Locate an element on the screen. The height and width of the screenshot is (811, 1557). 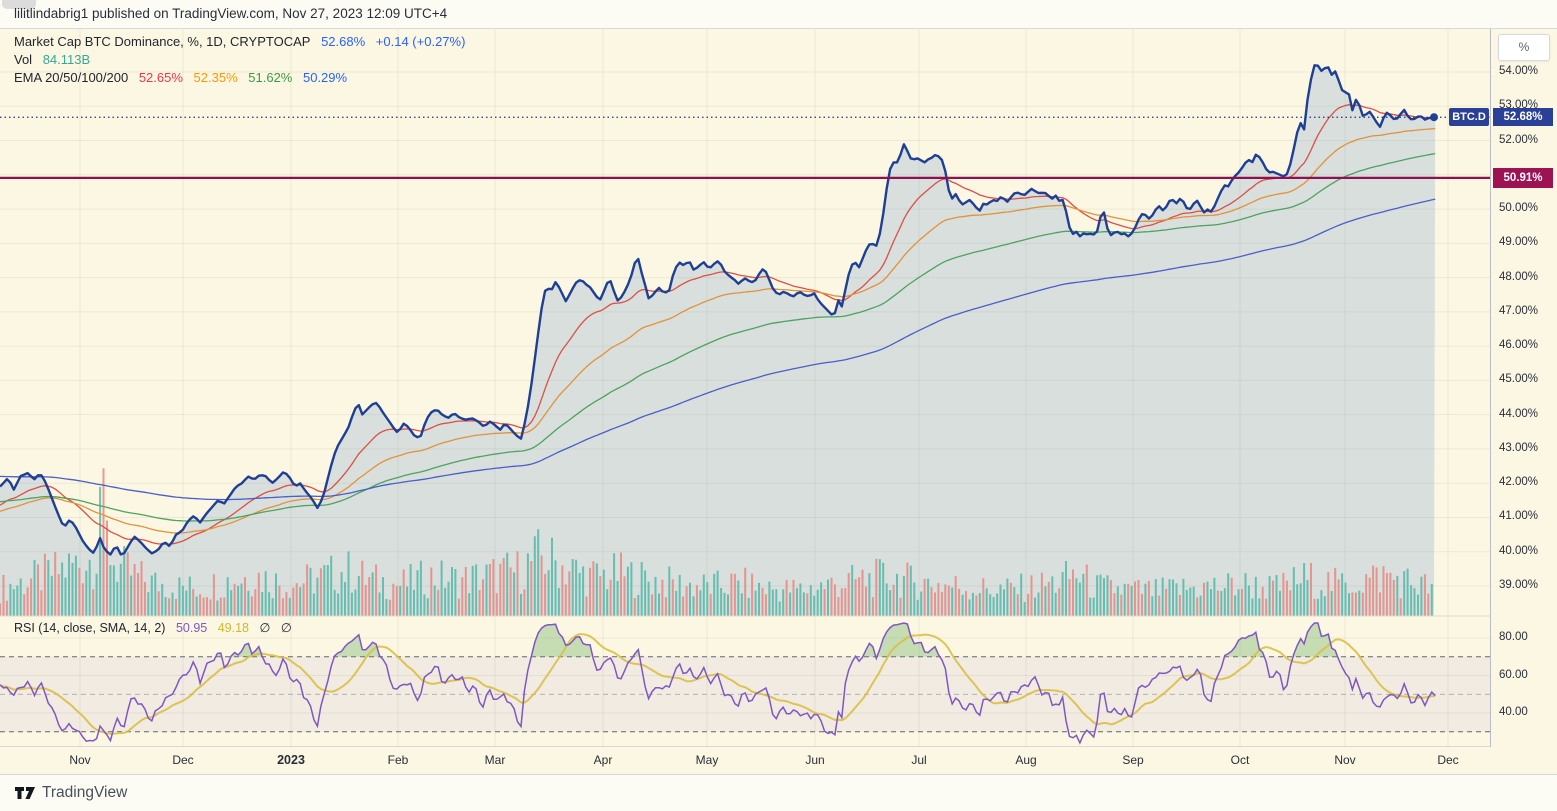
time-axis-tick: Jul is located at coordinates (919, 760).